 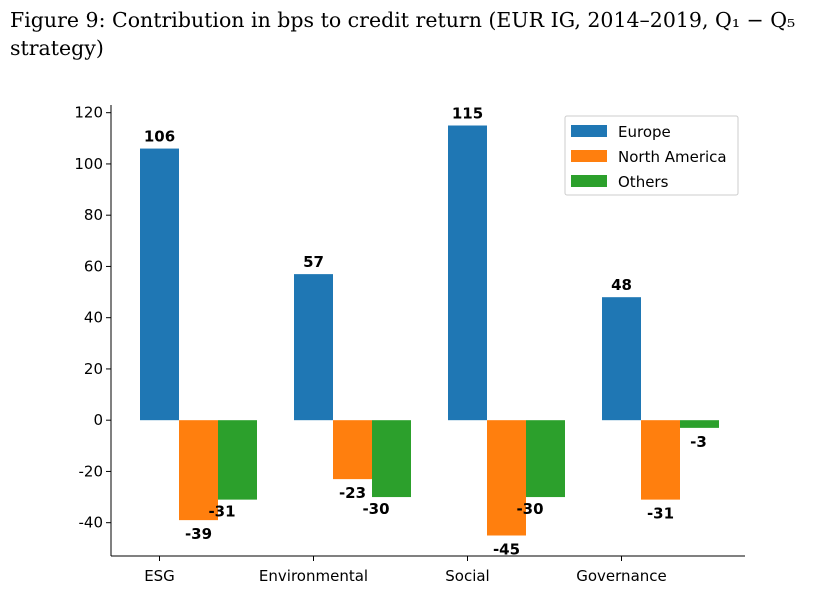 What do you see at coordinates (98, 420) in the screenshot?
I see `y-tick-label: 0` at bounding box center [98, 420].